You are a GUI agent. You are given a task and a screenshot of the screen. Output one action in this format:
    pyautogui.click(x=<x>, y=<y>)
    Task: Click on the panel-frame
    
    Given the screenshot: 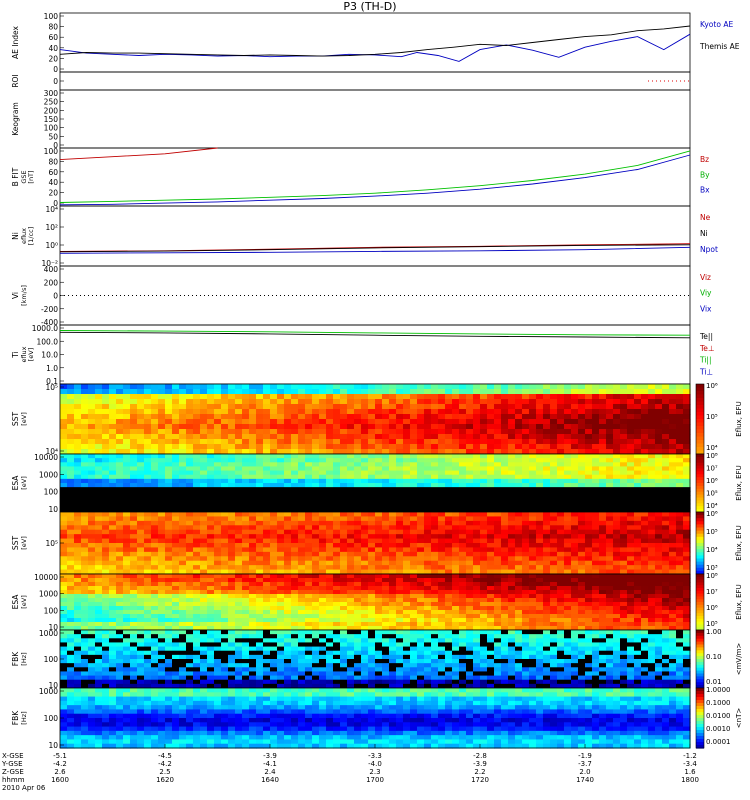 What is the action you would take?
    pyautogui.click(x=375, y=354)
    